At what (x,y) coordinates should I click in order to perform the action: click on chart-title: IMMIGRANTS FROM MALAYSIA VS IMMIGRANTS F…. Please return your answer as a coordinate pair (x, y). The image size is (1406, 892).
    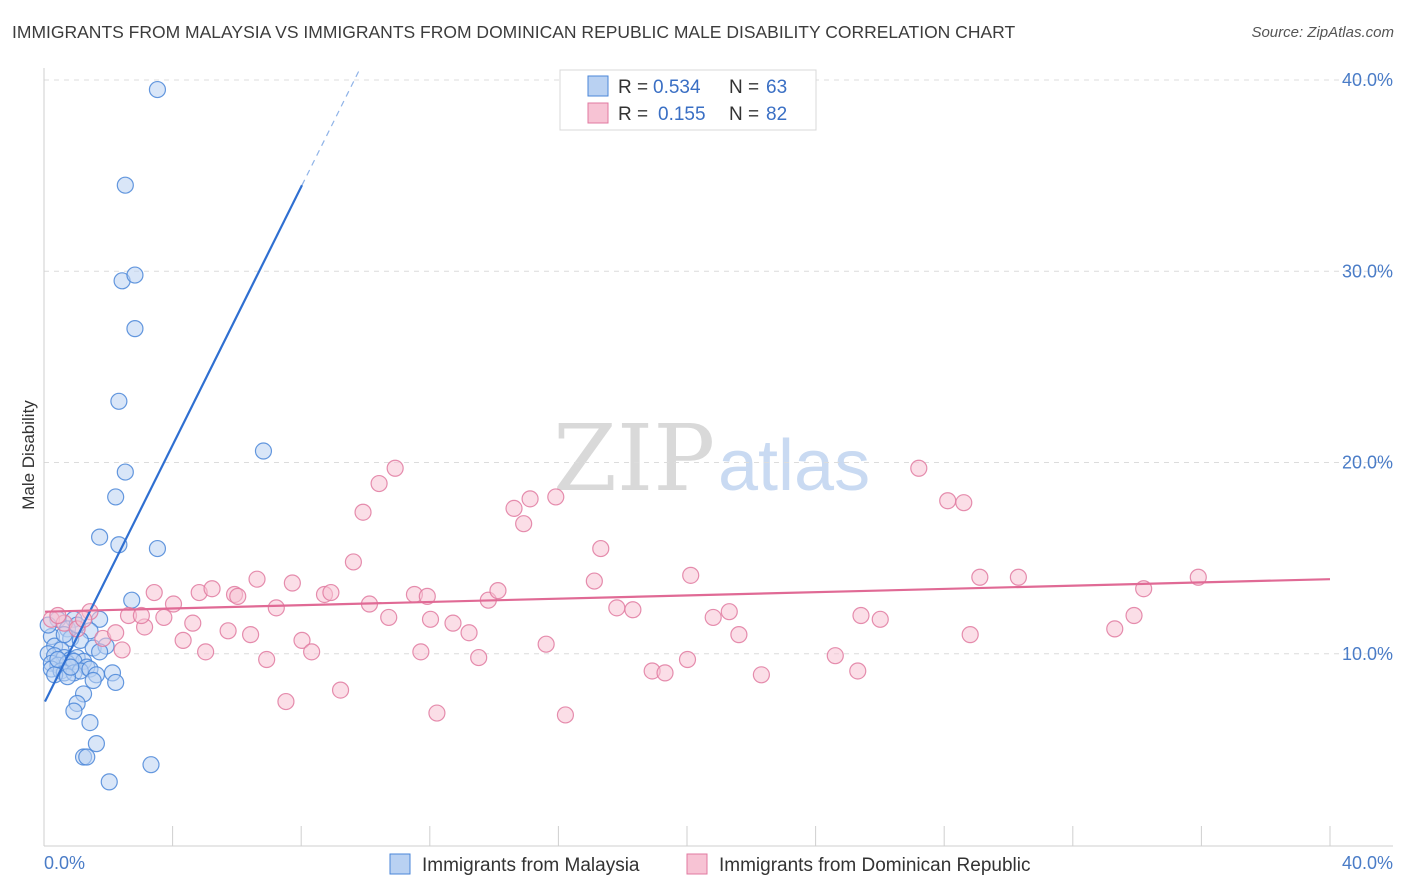
    Looking at the image, I should click on (514, 32).